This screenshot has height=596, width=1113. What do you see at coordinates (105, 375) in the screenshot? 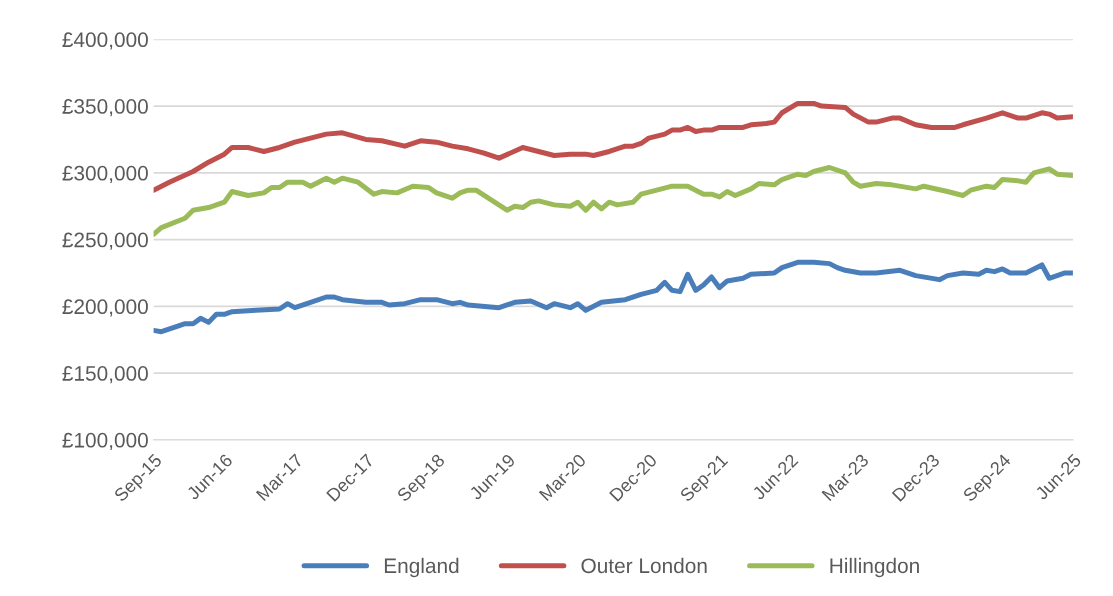
I see `y-tick-label: £150,000` at bounding box center [105, 375].